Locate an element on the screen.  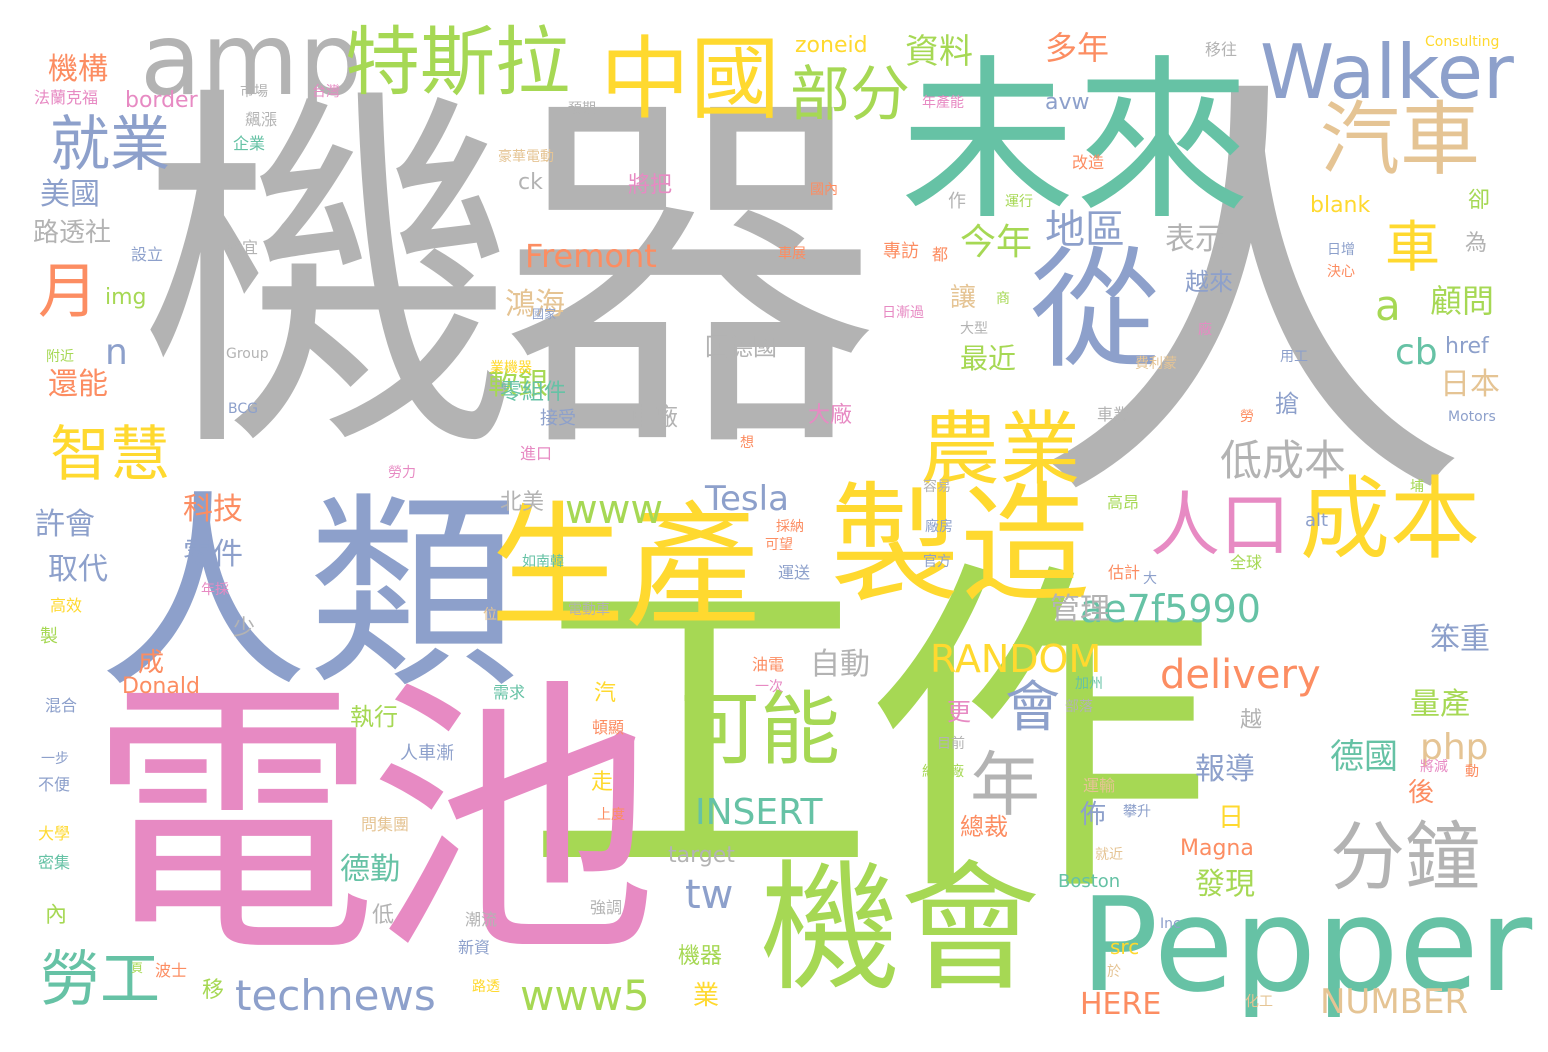
word-jiujin: 就近 is located at coordinates (1109, 855).